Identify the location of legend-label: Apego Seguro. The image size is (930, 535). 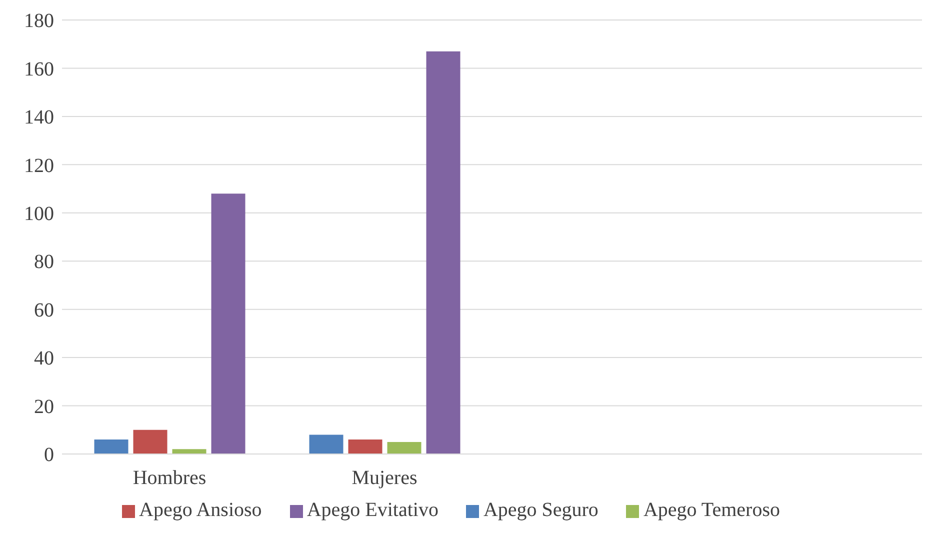
(540, 510).